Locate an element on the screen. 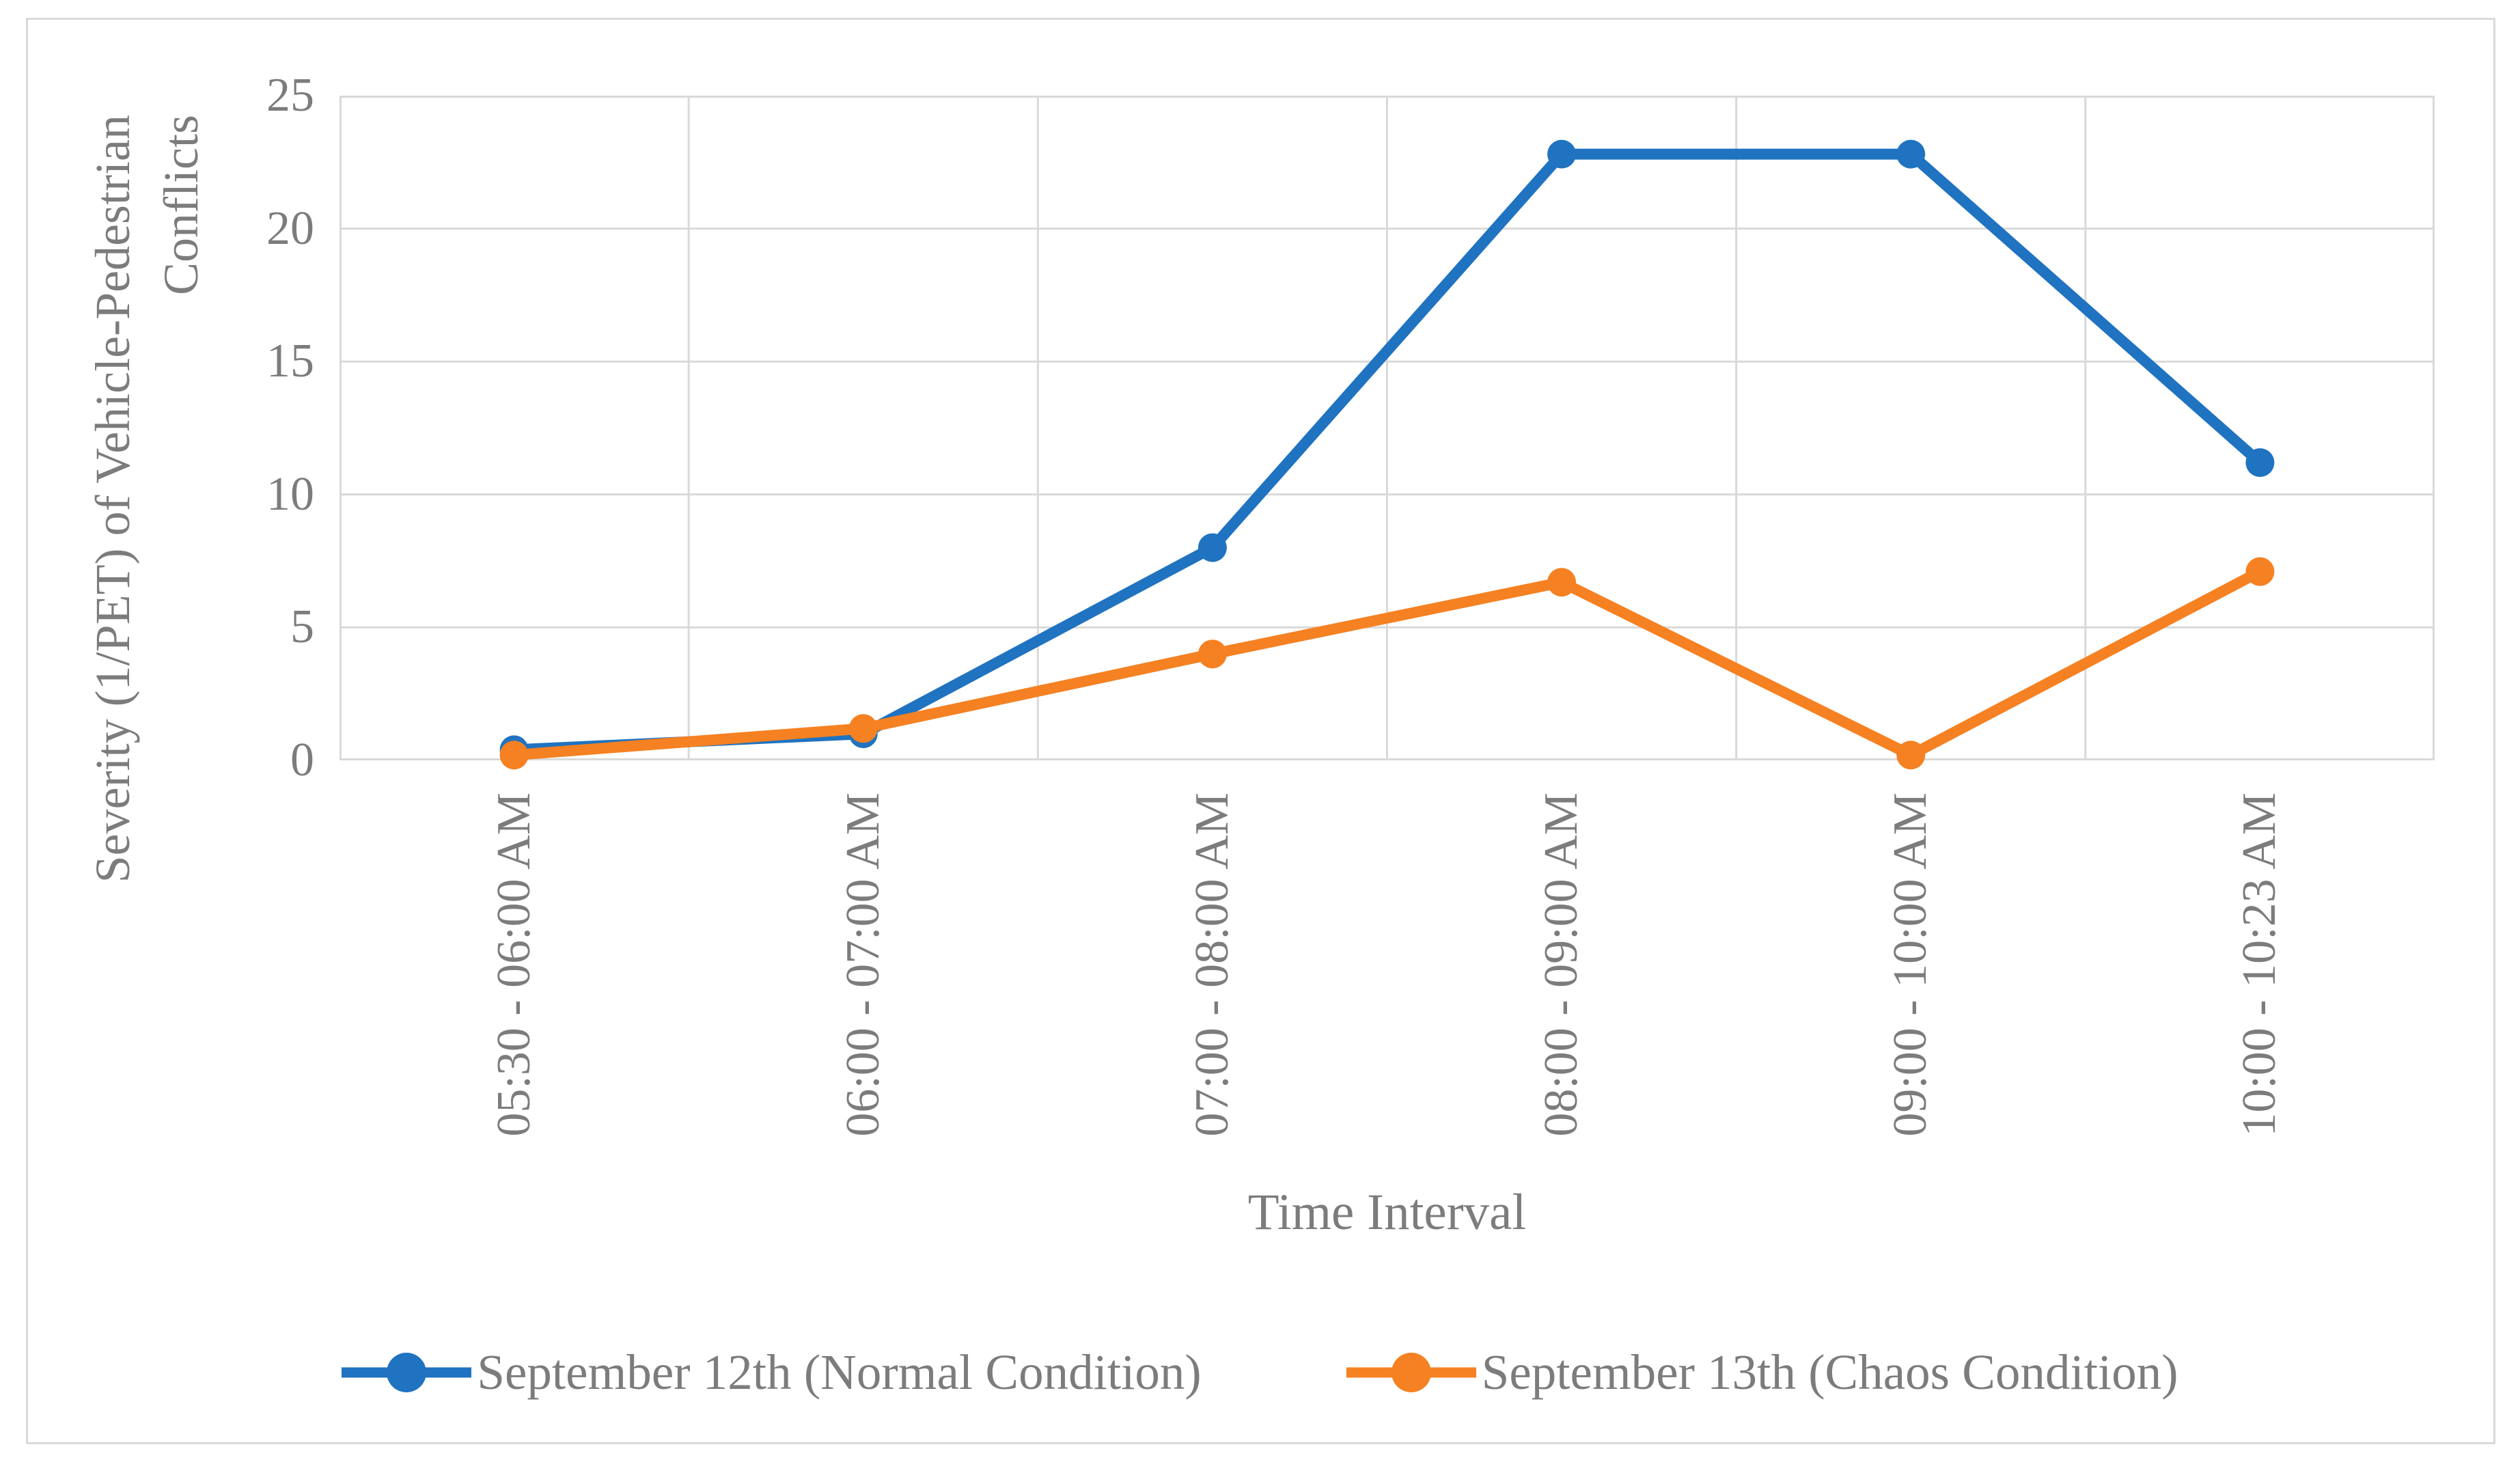 The image size is (2520, 1462). x-tick-label: 05:30 - 06:00 AM is located at coordinates (513, 964).